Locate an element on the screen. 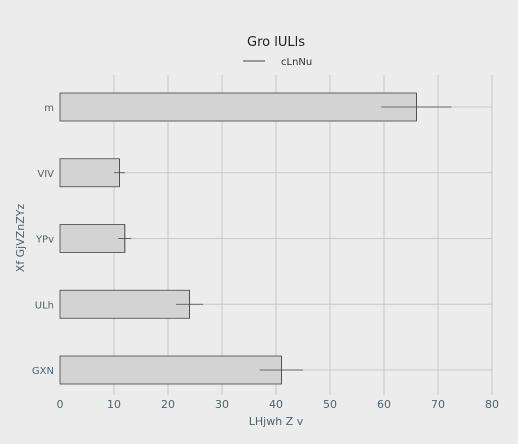 This screenshot has width=518, height=444. bar-VIV is located at coordinates (89, 173).